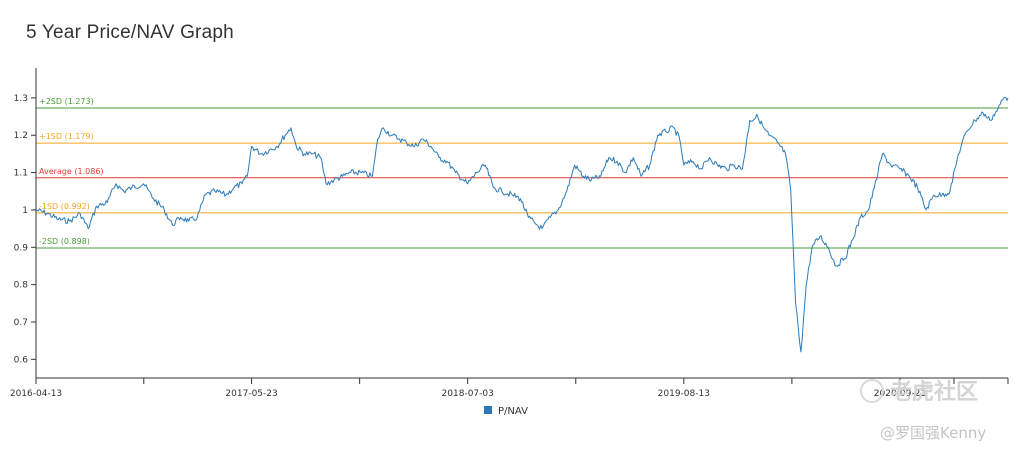 The image size is (1024, 452). I want to click on reference-label-2: Average (1.086), so click(71, 171).